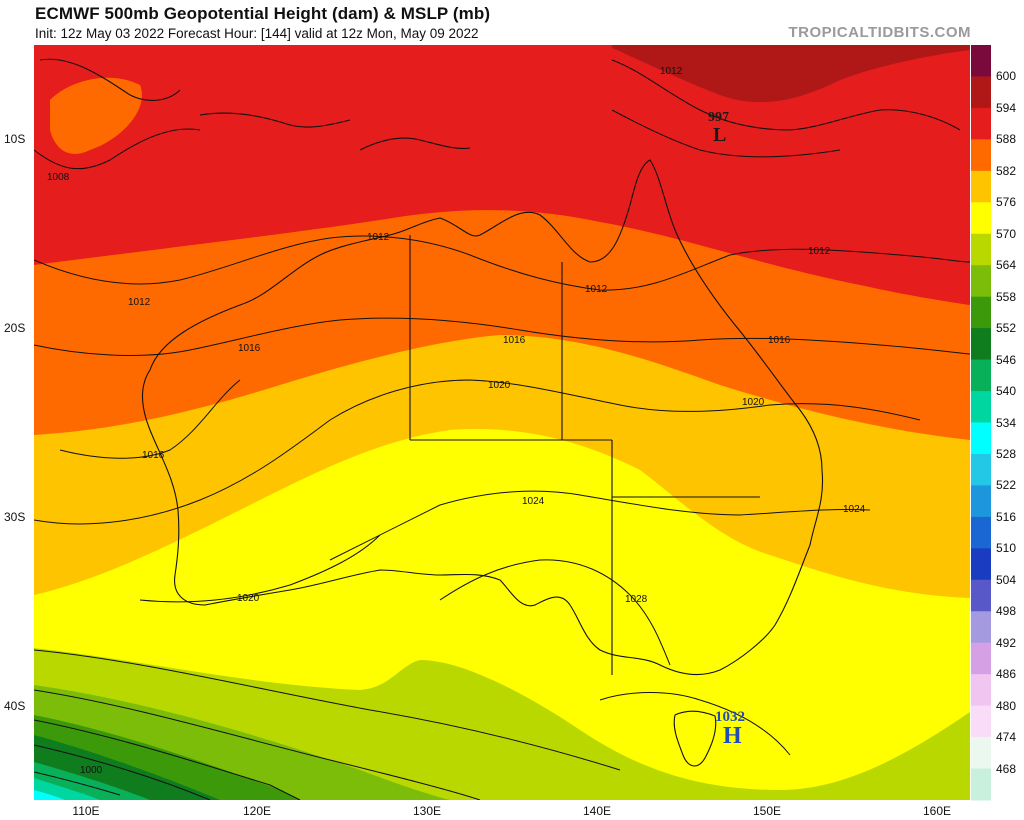  I want to click on isobar-label: 1000, so click(91, 770).